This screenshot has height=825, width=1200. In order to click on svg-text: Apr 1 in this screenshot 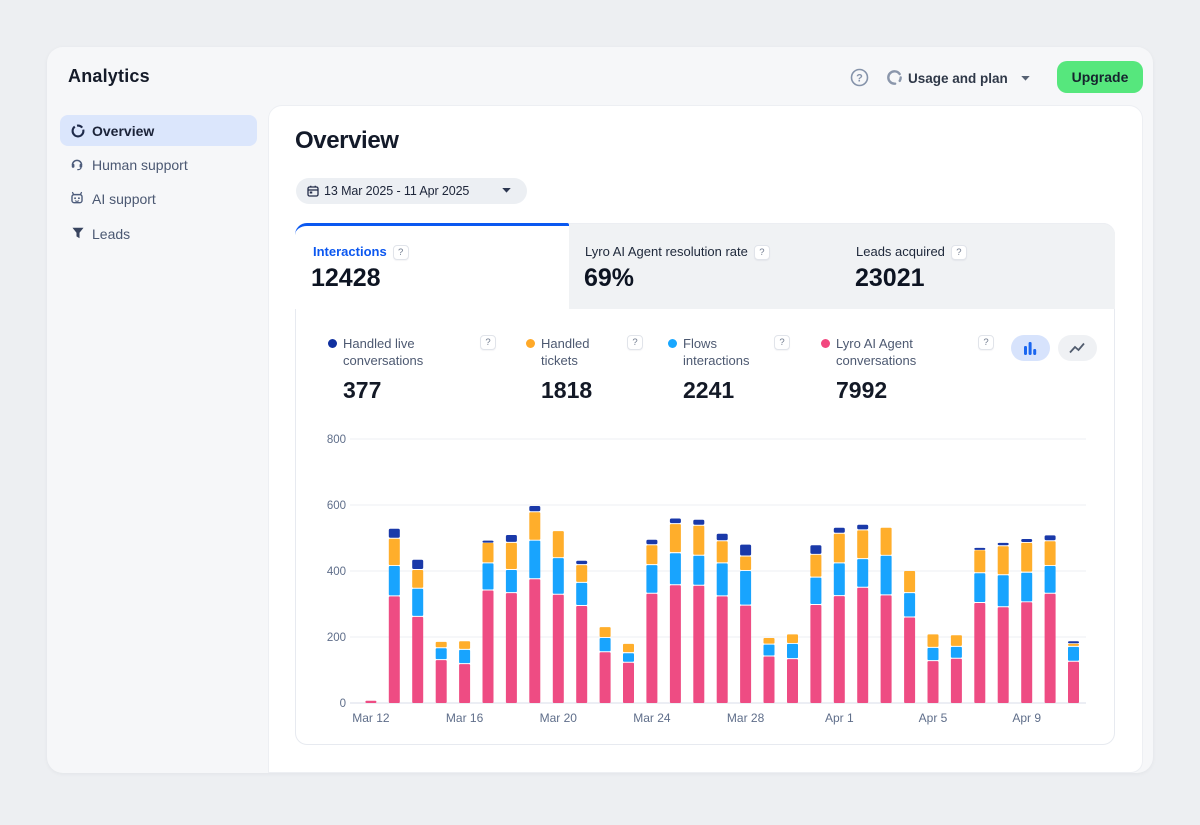, I will do `click(839, 718)`.